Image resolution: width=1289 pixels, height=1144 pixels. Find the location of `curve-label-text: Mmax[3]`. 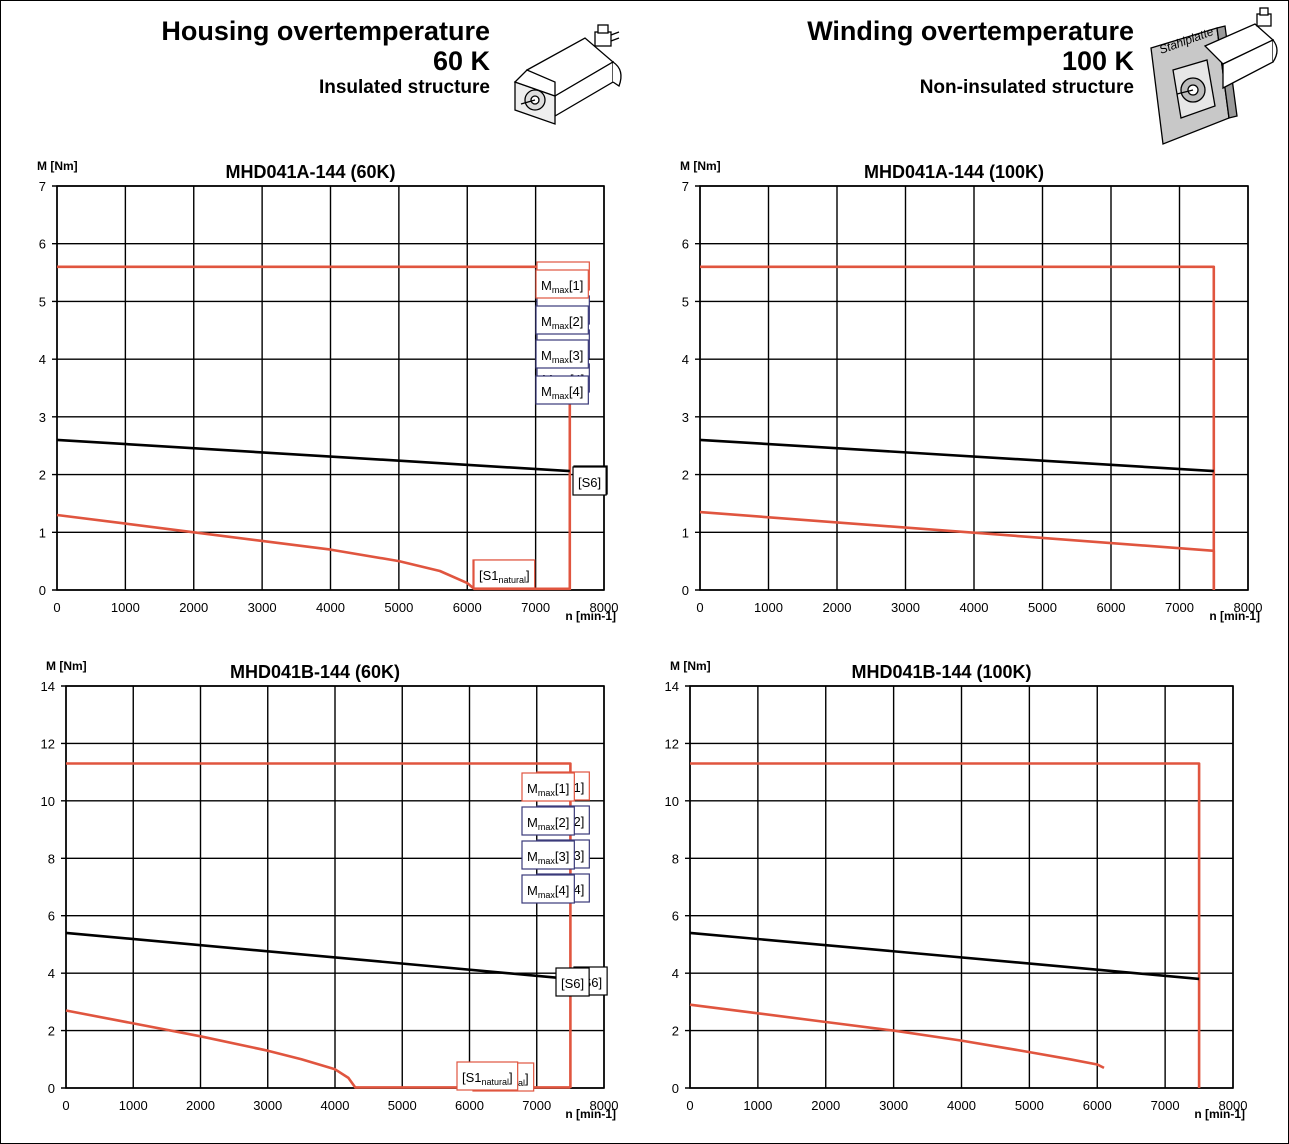

curve-label-text: Mmax[3] is located at coordinates (562, 356).